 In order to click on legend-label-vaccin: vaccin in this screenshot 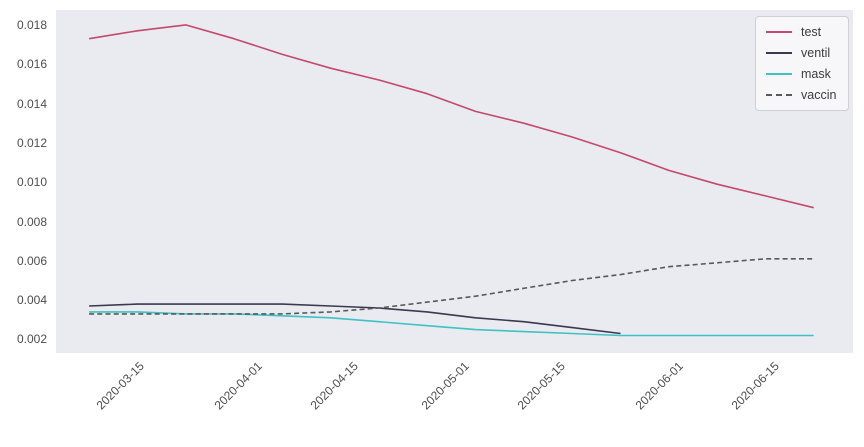, I will do `click(819, 95)`.